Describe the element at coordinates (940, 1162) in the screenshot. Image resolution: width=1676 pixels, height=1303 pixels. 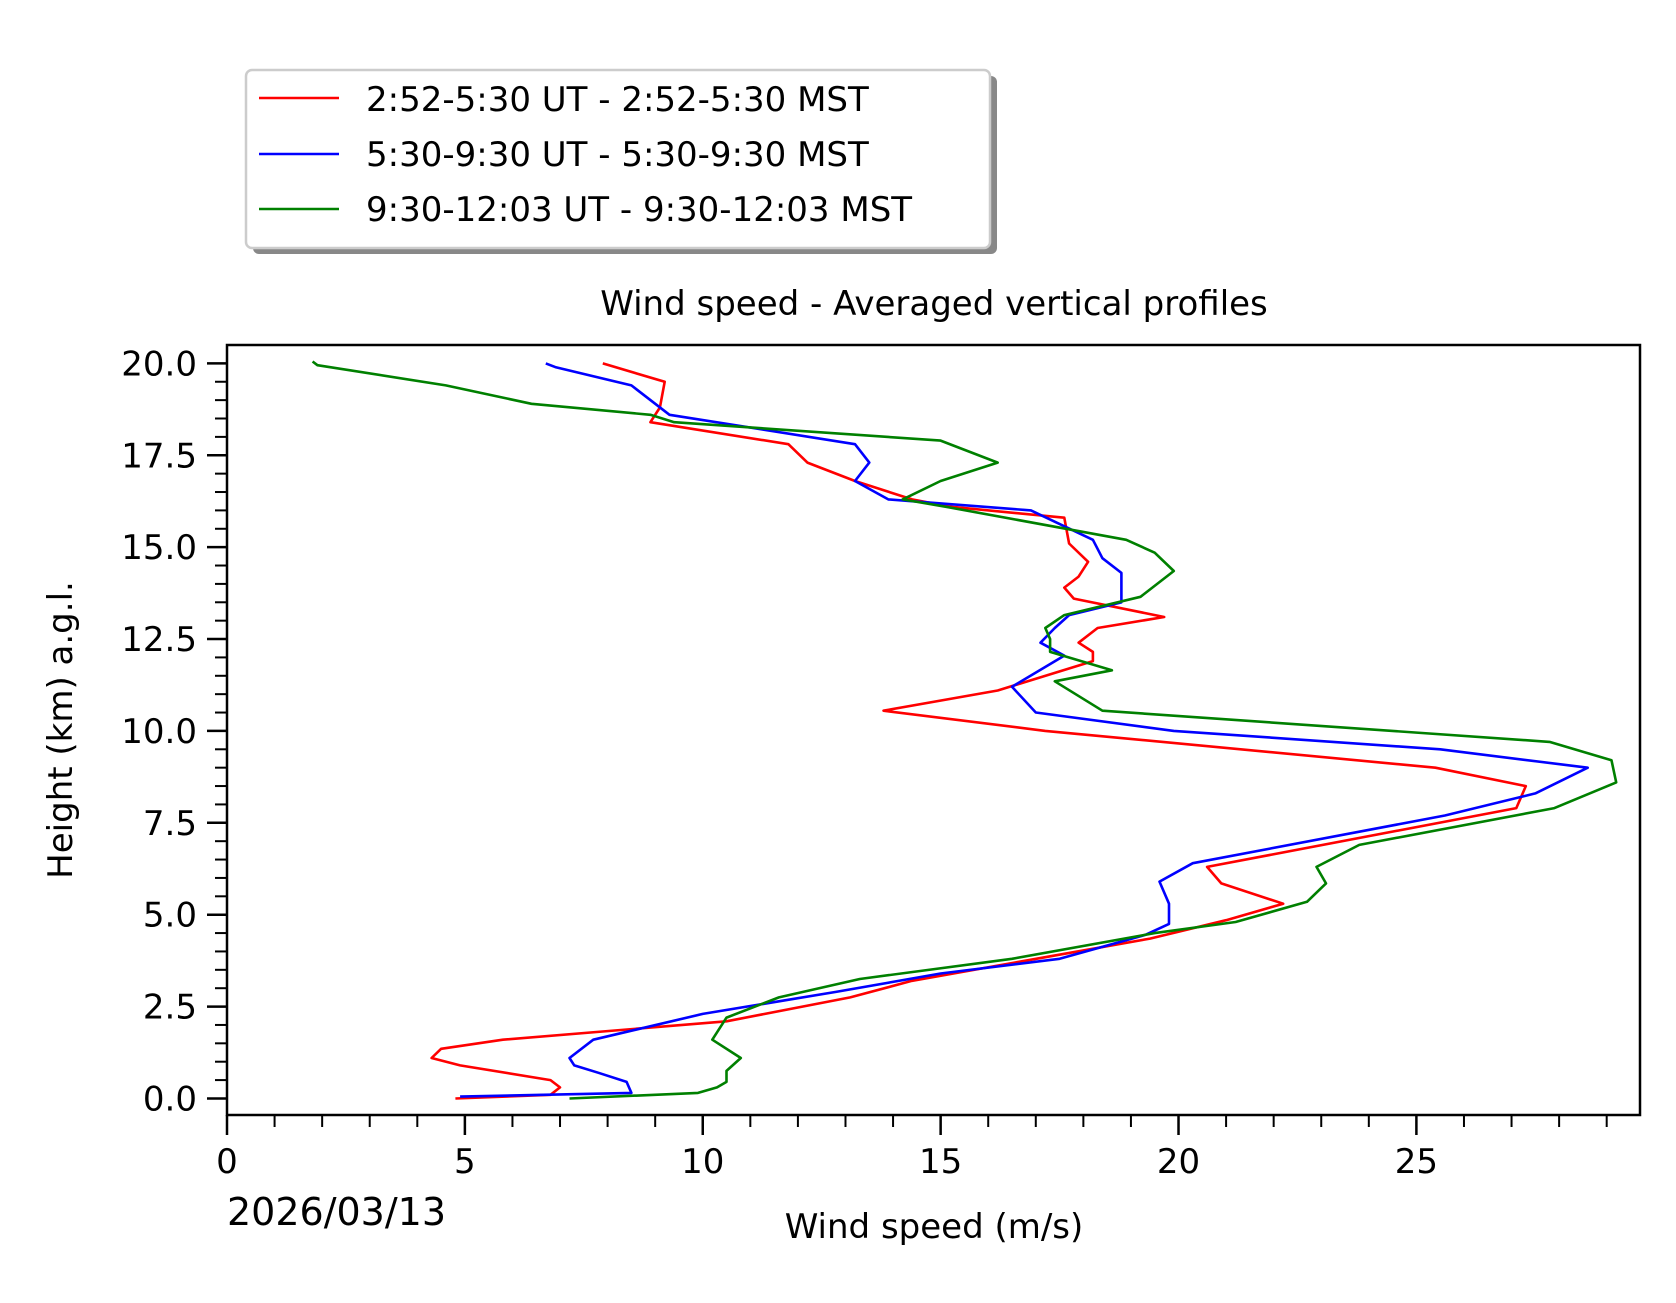
I see `x-tick-label: 15` at that location.